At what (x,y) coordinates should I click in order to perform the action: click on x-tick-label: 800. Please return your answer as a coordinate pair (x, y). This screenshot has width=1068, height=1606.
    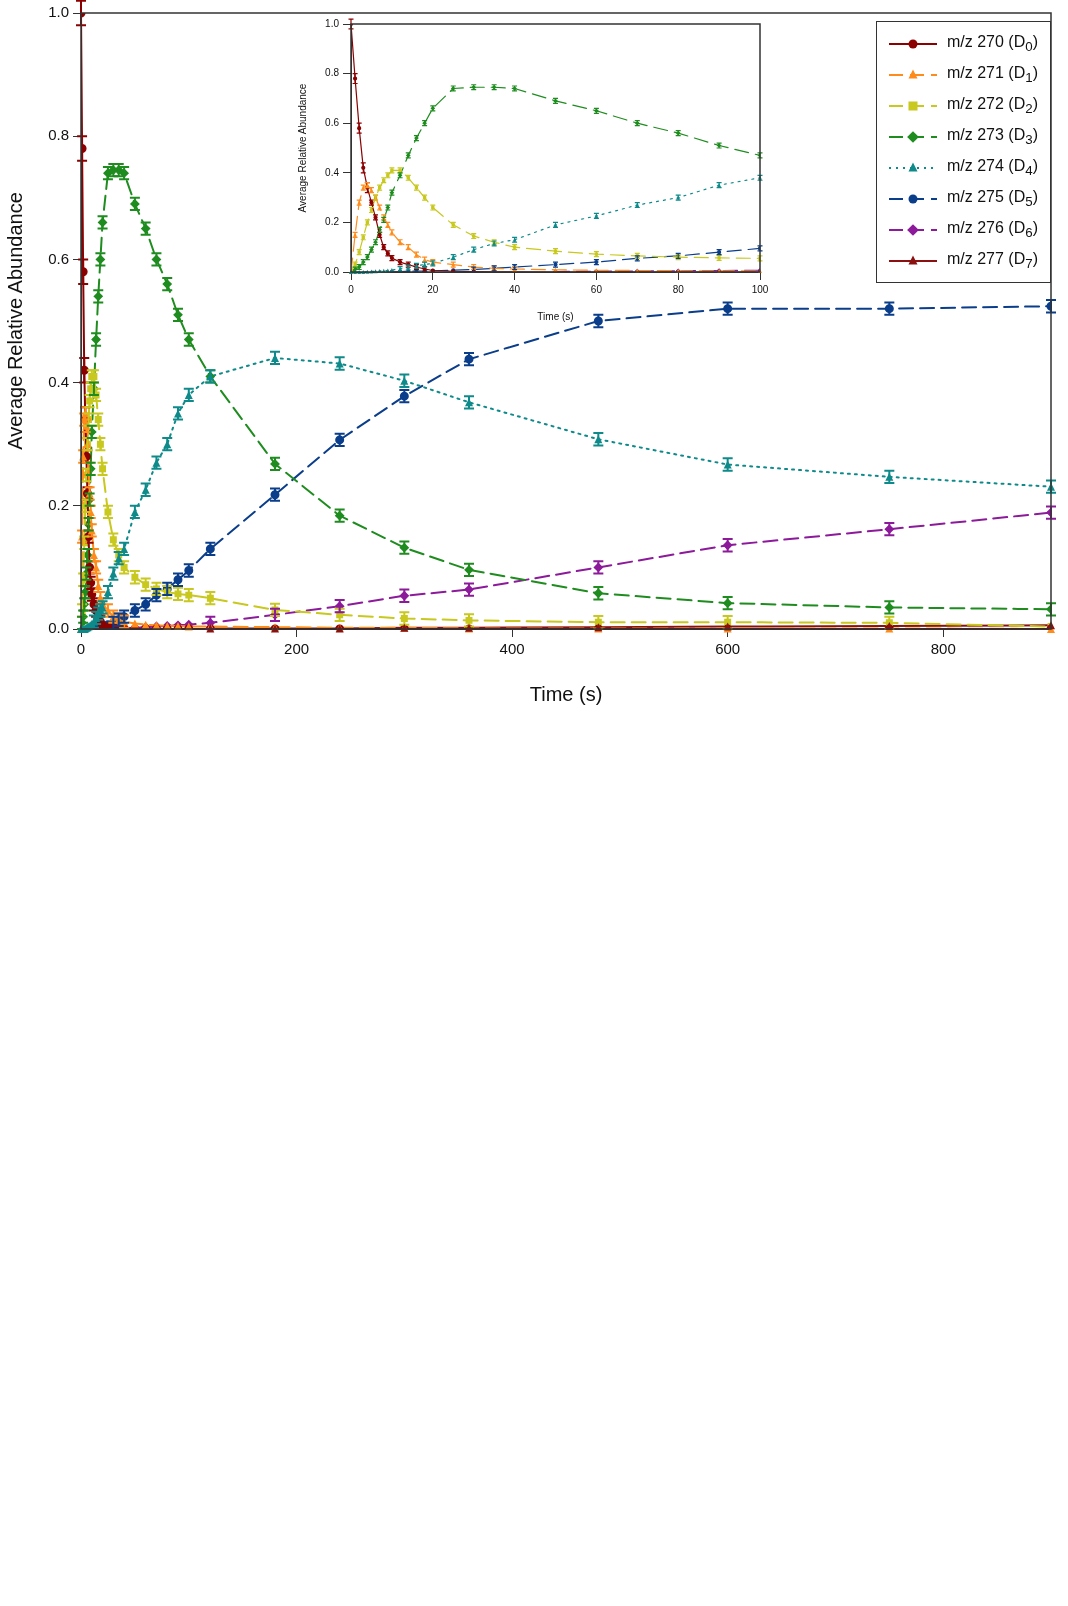
    Looking at the image, I should click on (943, 649).